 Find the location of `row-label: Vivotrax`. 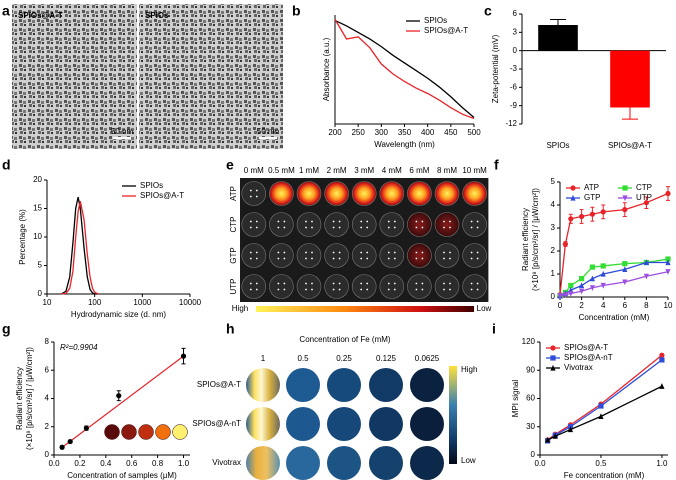

row-label: Vivotrax is located at coordinates (226, 462).